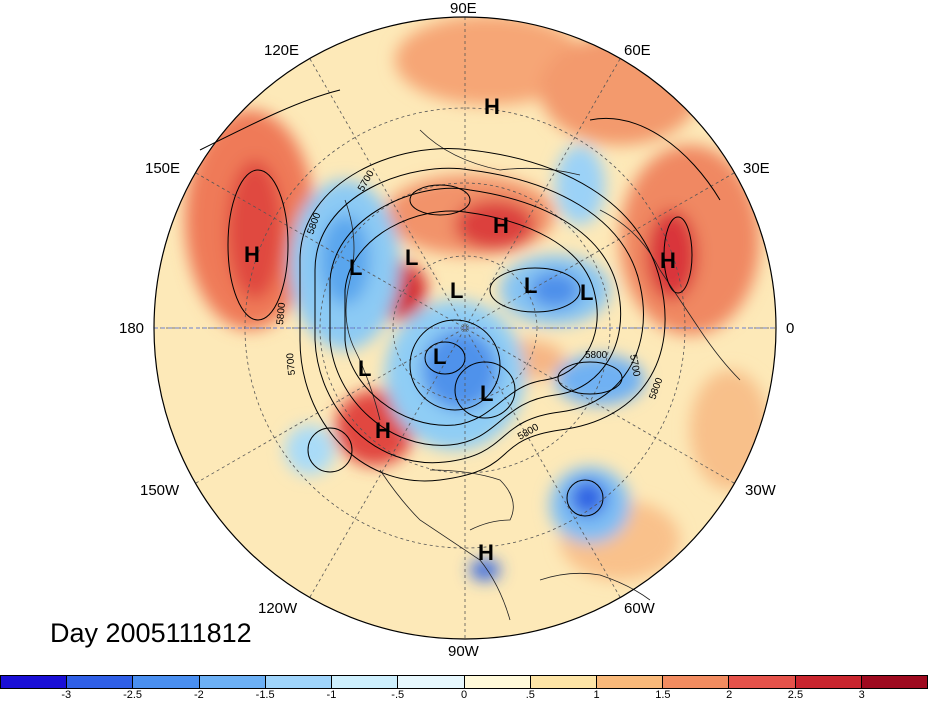 This screenshot has height=702, width=928. I want to click on lon-label-0: 0, so click(790, 328).